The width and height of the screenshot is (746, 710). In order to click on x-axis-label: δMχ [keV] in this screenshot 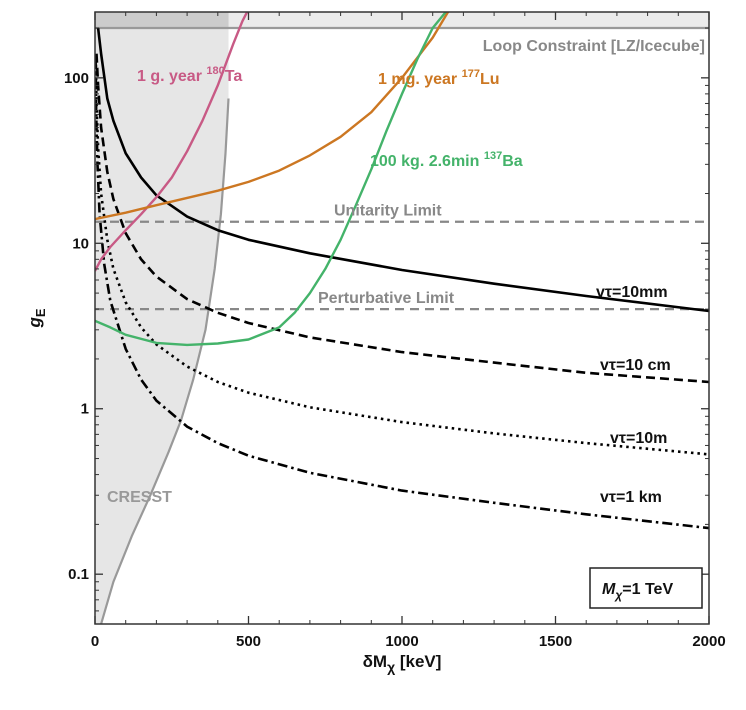, I will do `click(402, 663)`.